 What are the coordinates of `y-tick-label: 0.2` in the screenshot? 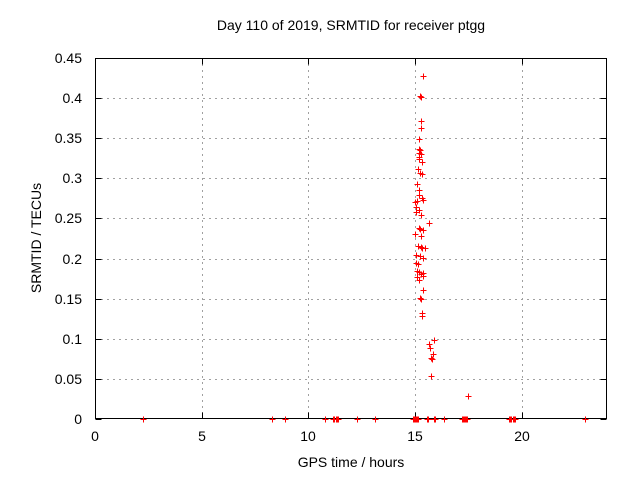 It's located at (72, 259).